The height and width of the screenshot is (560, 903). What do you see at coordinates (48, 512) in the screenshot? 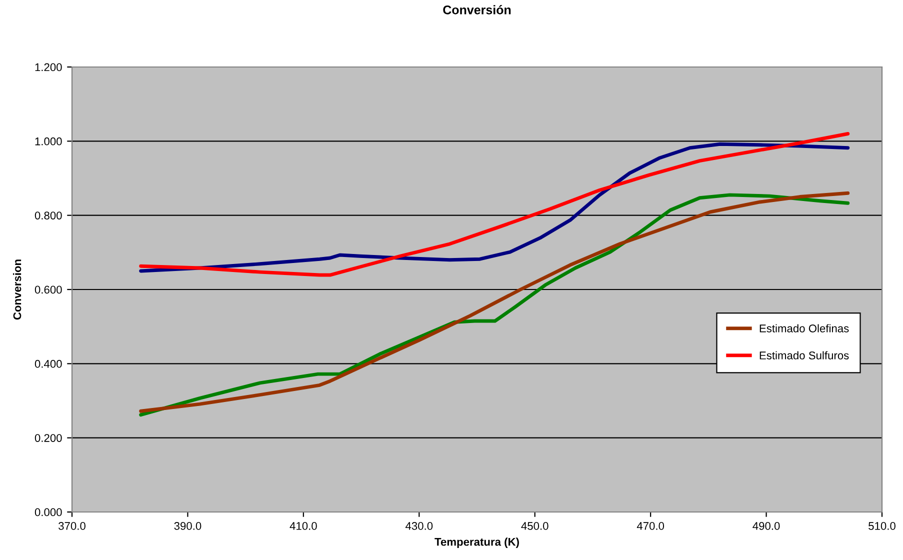
I see `y-tick-label: 0.000` at bounding box center [48, 512].